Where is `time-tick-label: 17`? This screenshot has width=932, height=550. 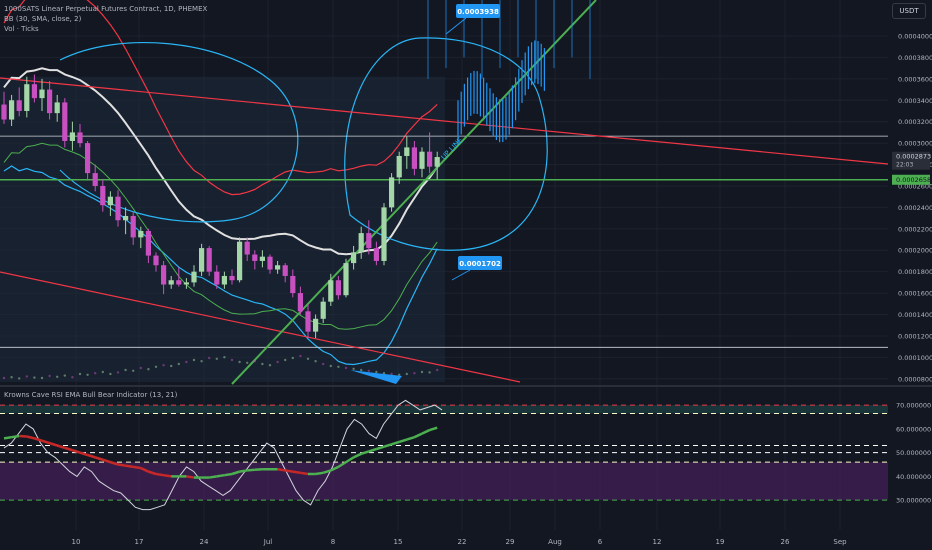
time-tick-label: 17 is located at coordinates (139, 542).